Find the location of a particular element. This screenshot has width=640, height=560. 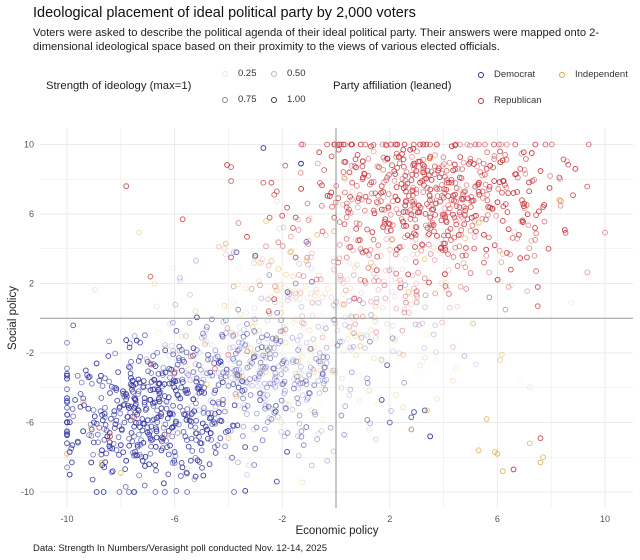

legend-party-republican: Republican is located at coordinates (510, 100).